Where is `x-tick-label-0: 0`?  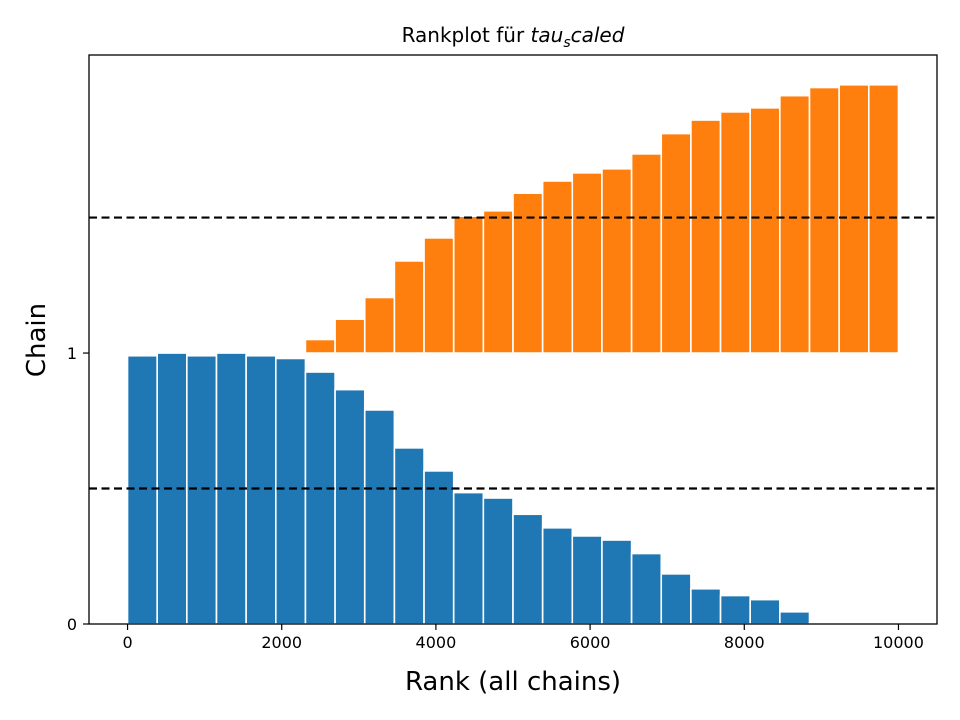
x-tick-label-0: 0 is located at coordinates (127, 642).